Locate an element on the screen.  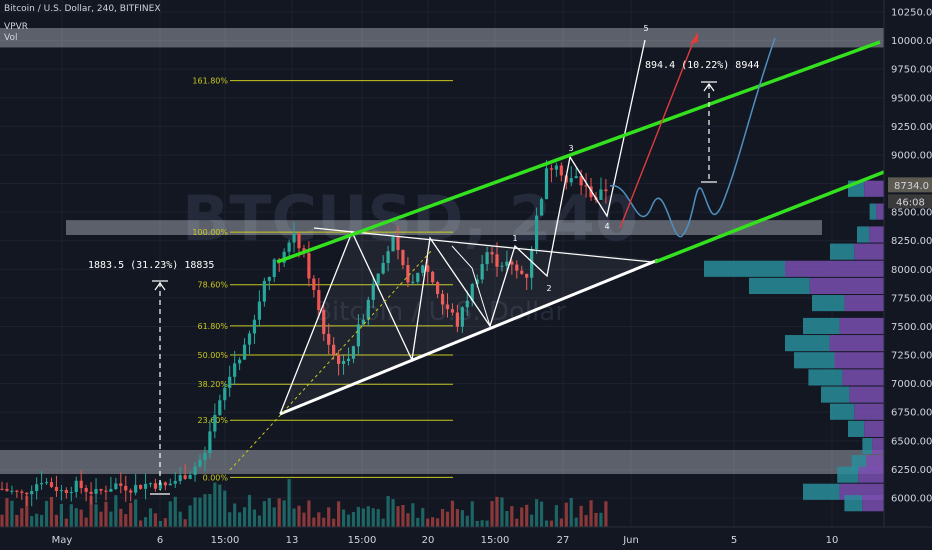
vpvr-indicator-label: VPVR is located at coordinates (16, 27).